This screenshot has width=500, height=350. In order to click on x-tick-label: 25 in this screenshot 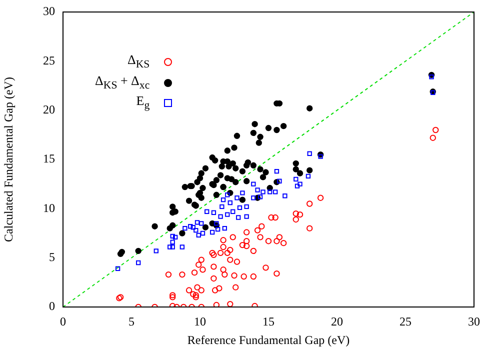, I will do `click(406, 321)`.